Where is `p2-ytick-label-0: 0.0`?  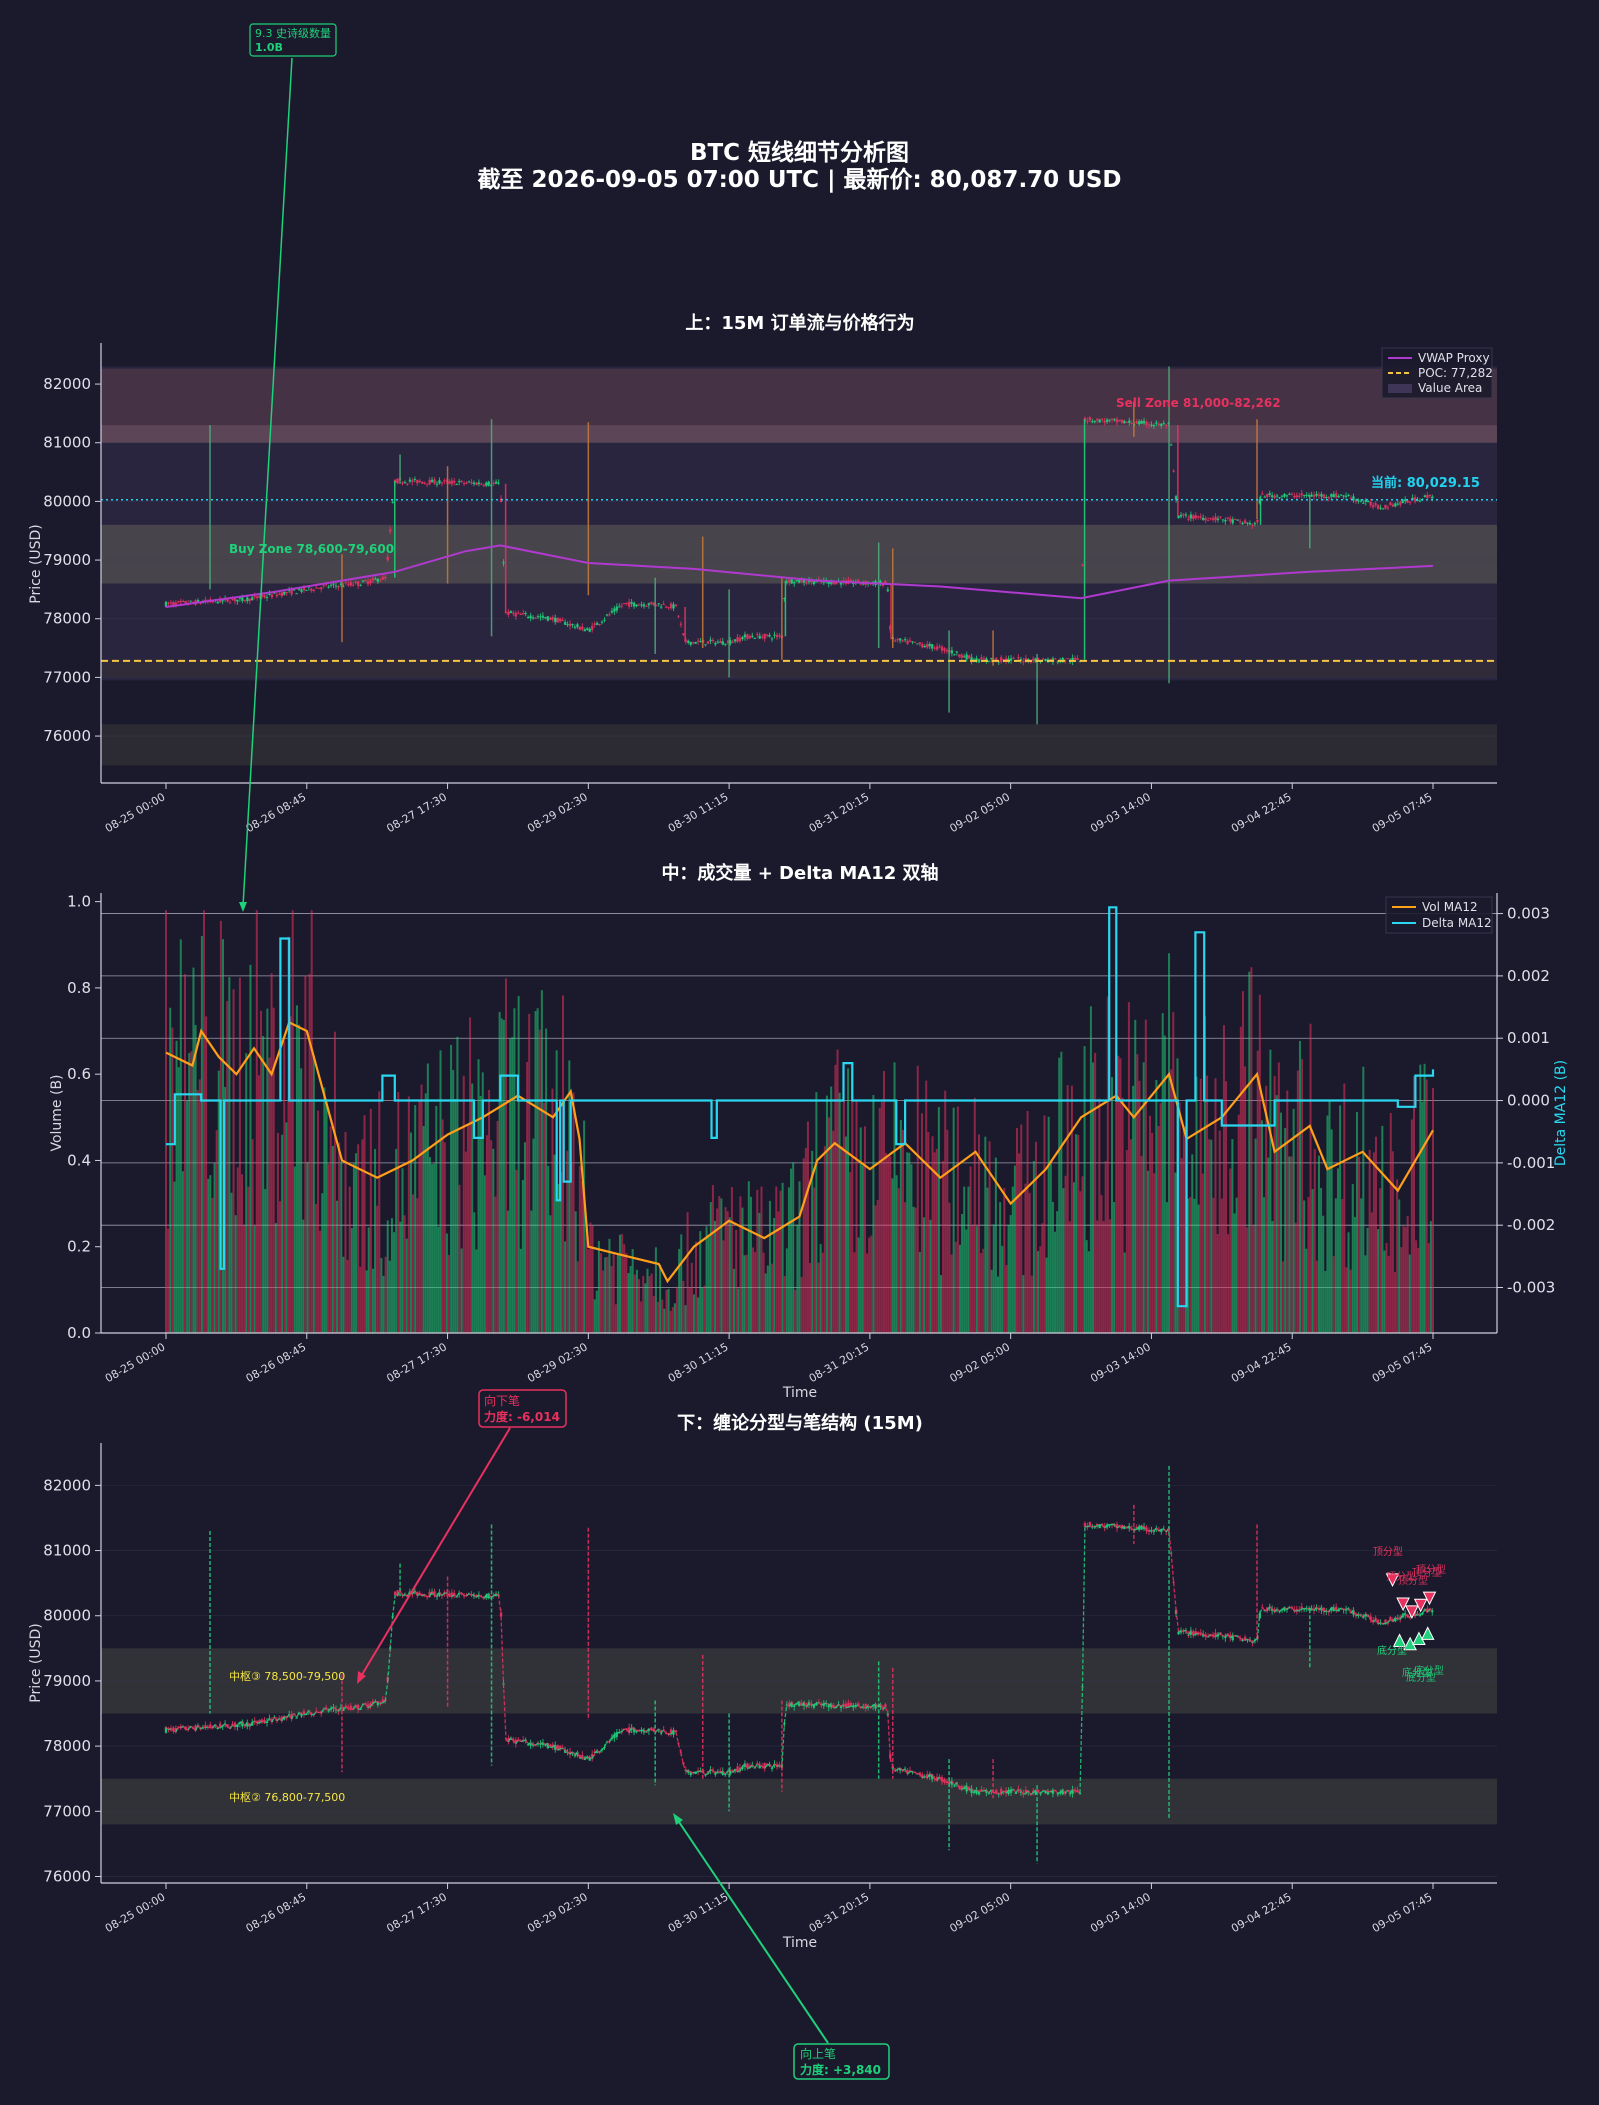 p2-ytick-label-0: 0.0 is located at coordinates (79, 1333).